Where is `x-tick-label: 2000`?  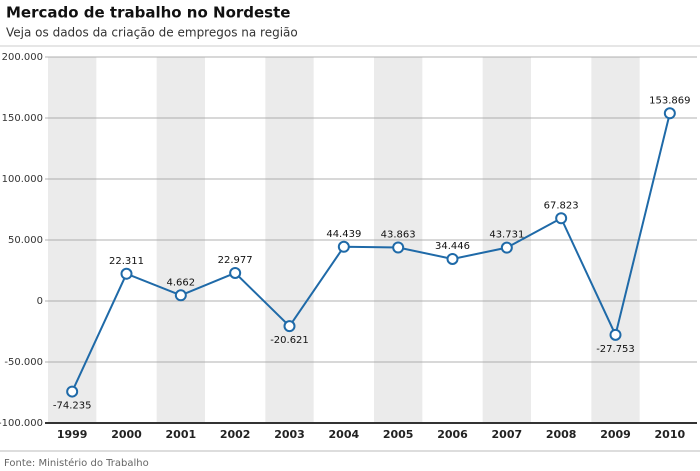
x-tick-label: 2000 is located at coordinates (126, 434).